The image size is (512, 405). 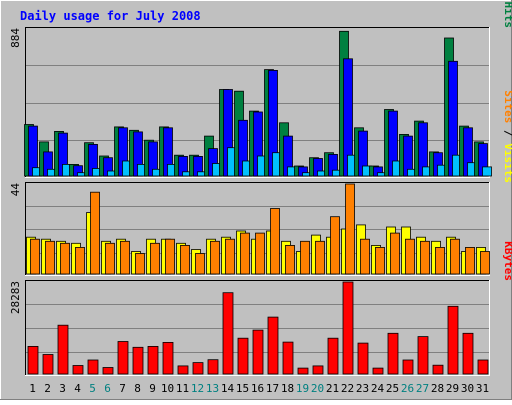 I want to click on legend-item: KBytes, so click(x=507, y=261).